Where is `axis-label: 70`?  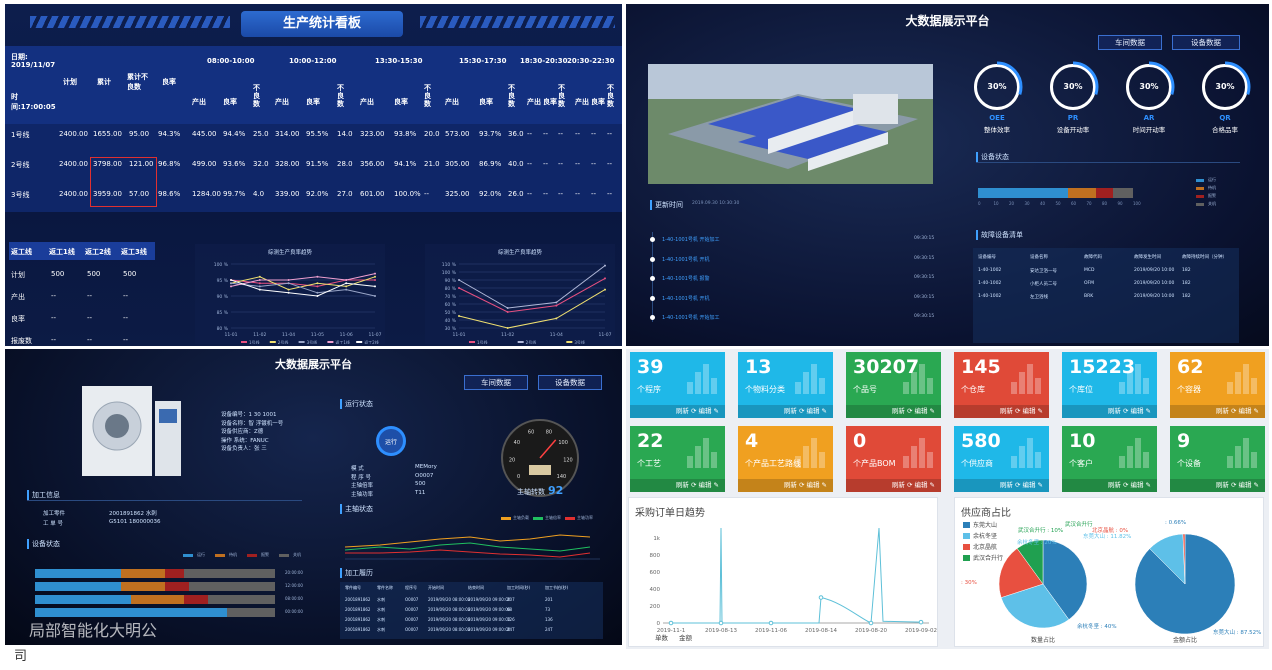 axis-label: 70 is located at coordinates (1089, 203).